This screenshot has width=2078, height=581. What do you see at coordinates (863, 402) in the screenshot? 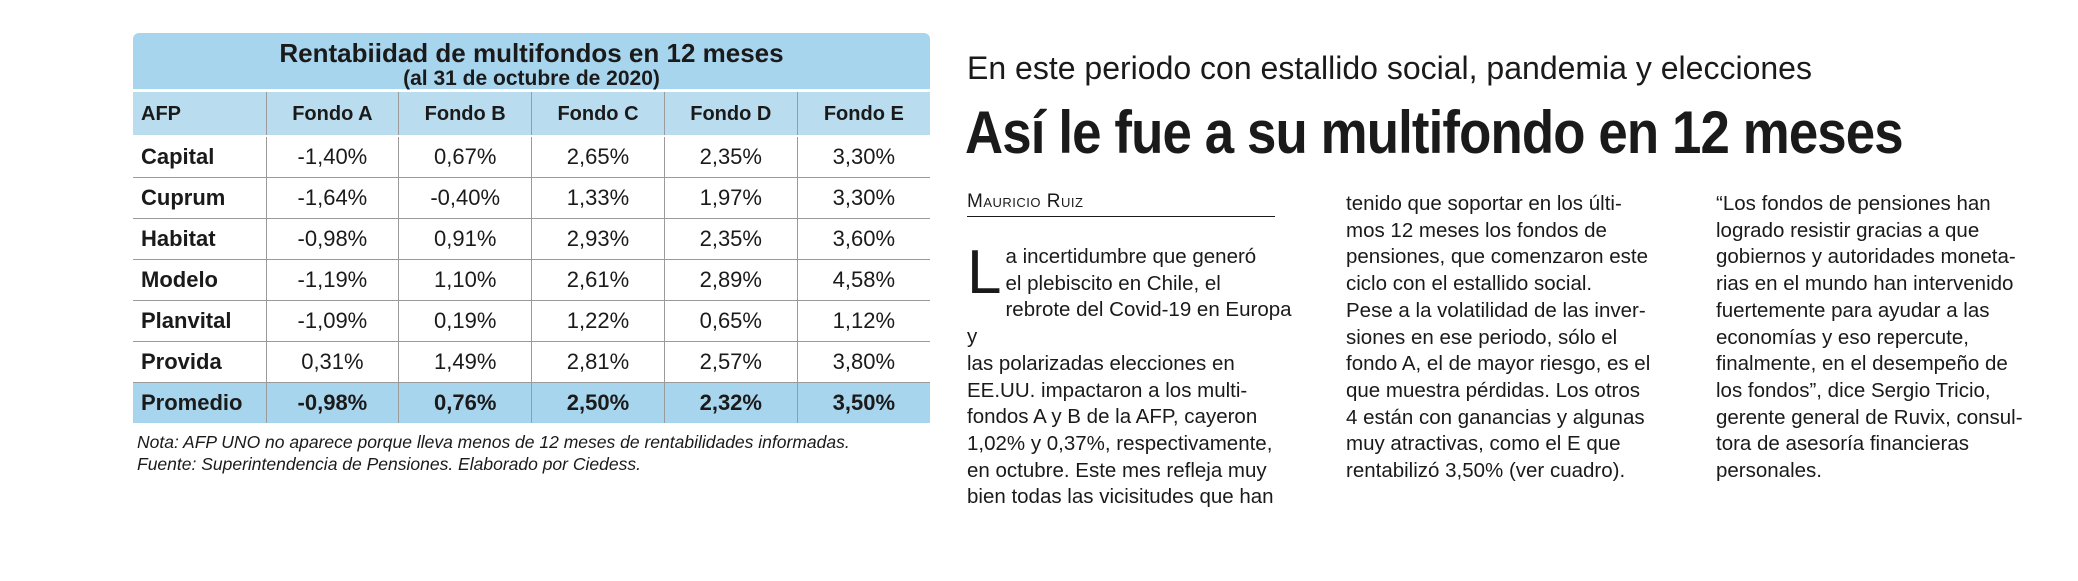
I see `average-cell: 3,50%` at bounding box center [863, 402].